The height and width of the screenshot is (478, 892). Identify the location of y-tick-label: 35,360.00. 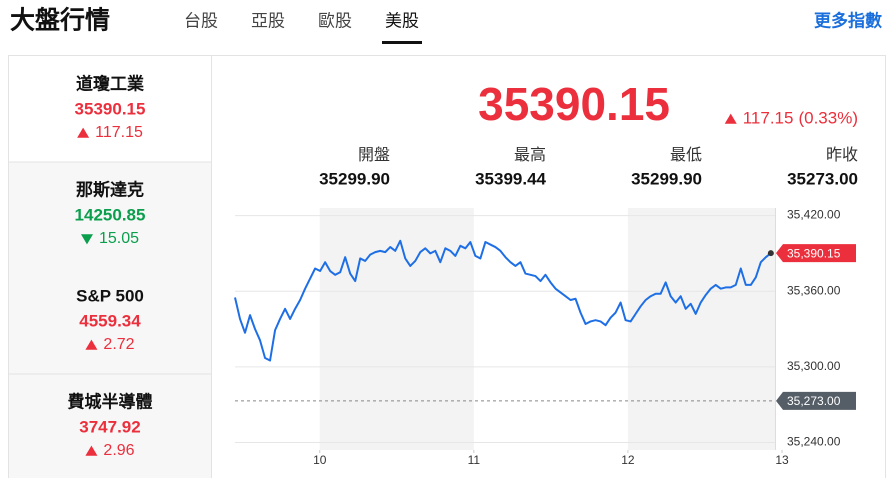
(814, 290).